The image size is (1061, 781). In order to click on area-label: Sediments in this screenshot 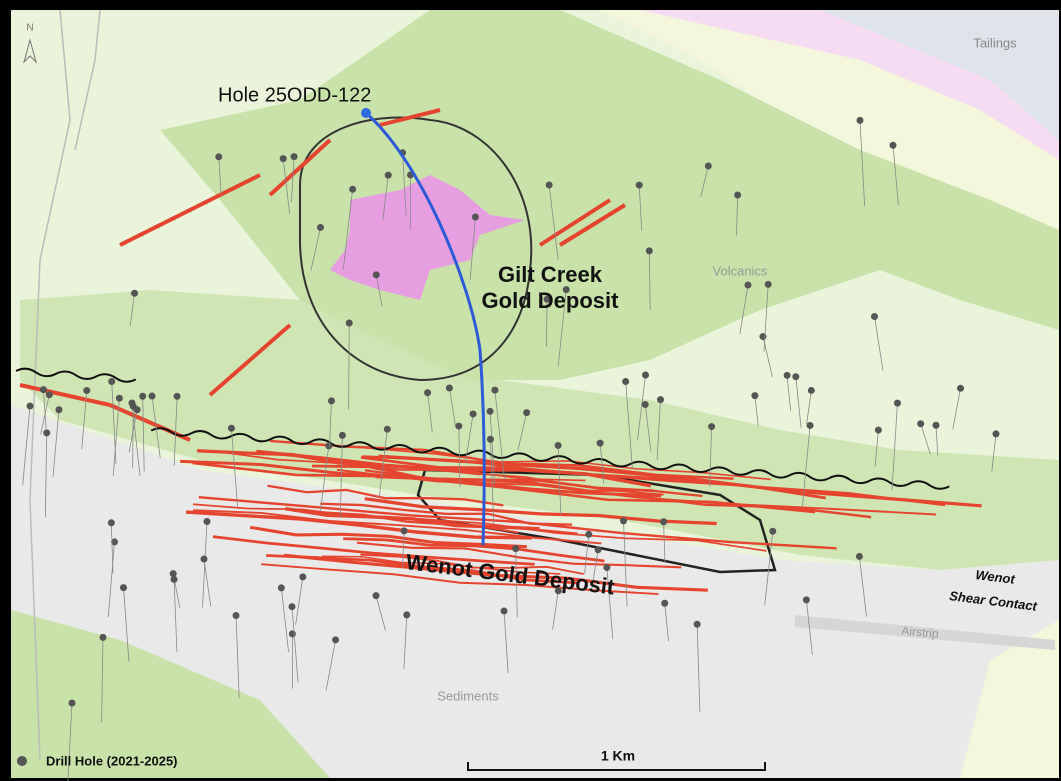, I will do `click(468, 695)`.